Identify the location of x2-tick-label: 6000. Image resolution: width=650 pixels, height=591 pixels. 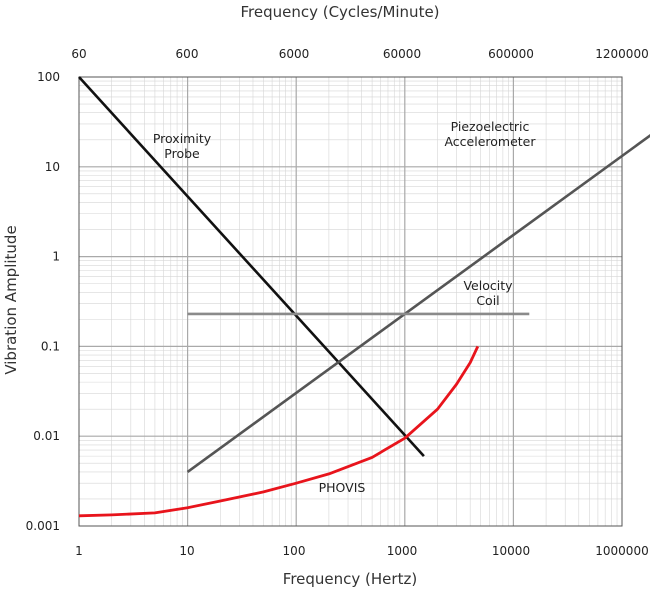
(294, 54).